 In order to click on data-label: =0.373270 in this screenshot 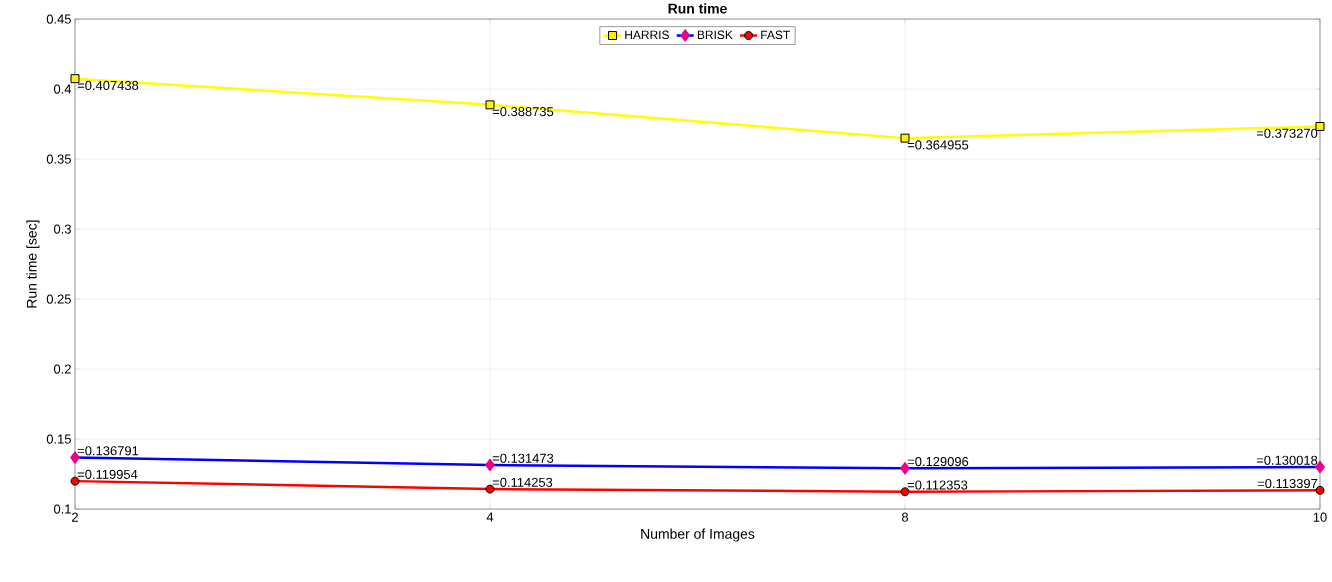, I will do `click(1287, 133)`.